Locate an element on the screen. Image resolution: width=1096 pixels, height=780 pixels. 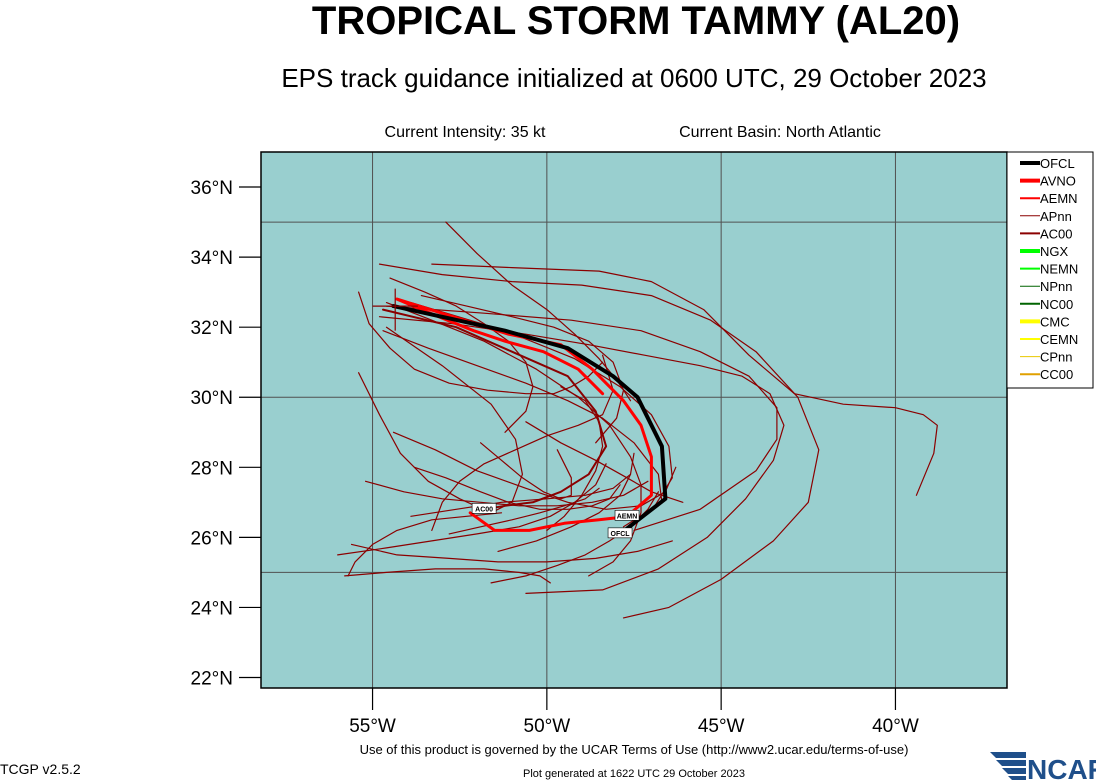
legend-label: NPnn is located at coordinates (1056, 286).